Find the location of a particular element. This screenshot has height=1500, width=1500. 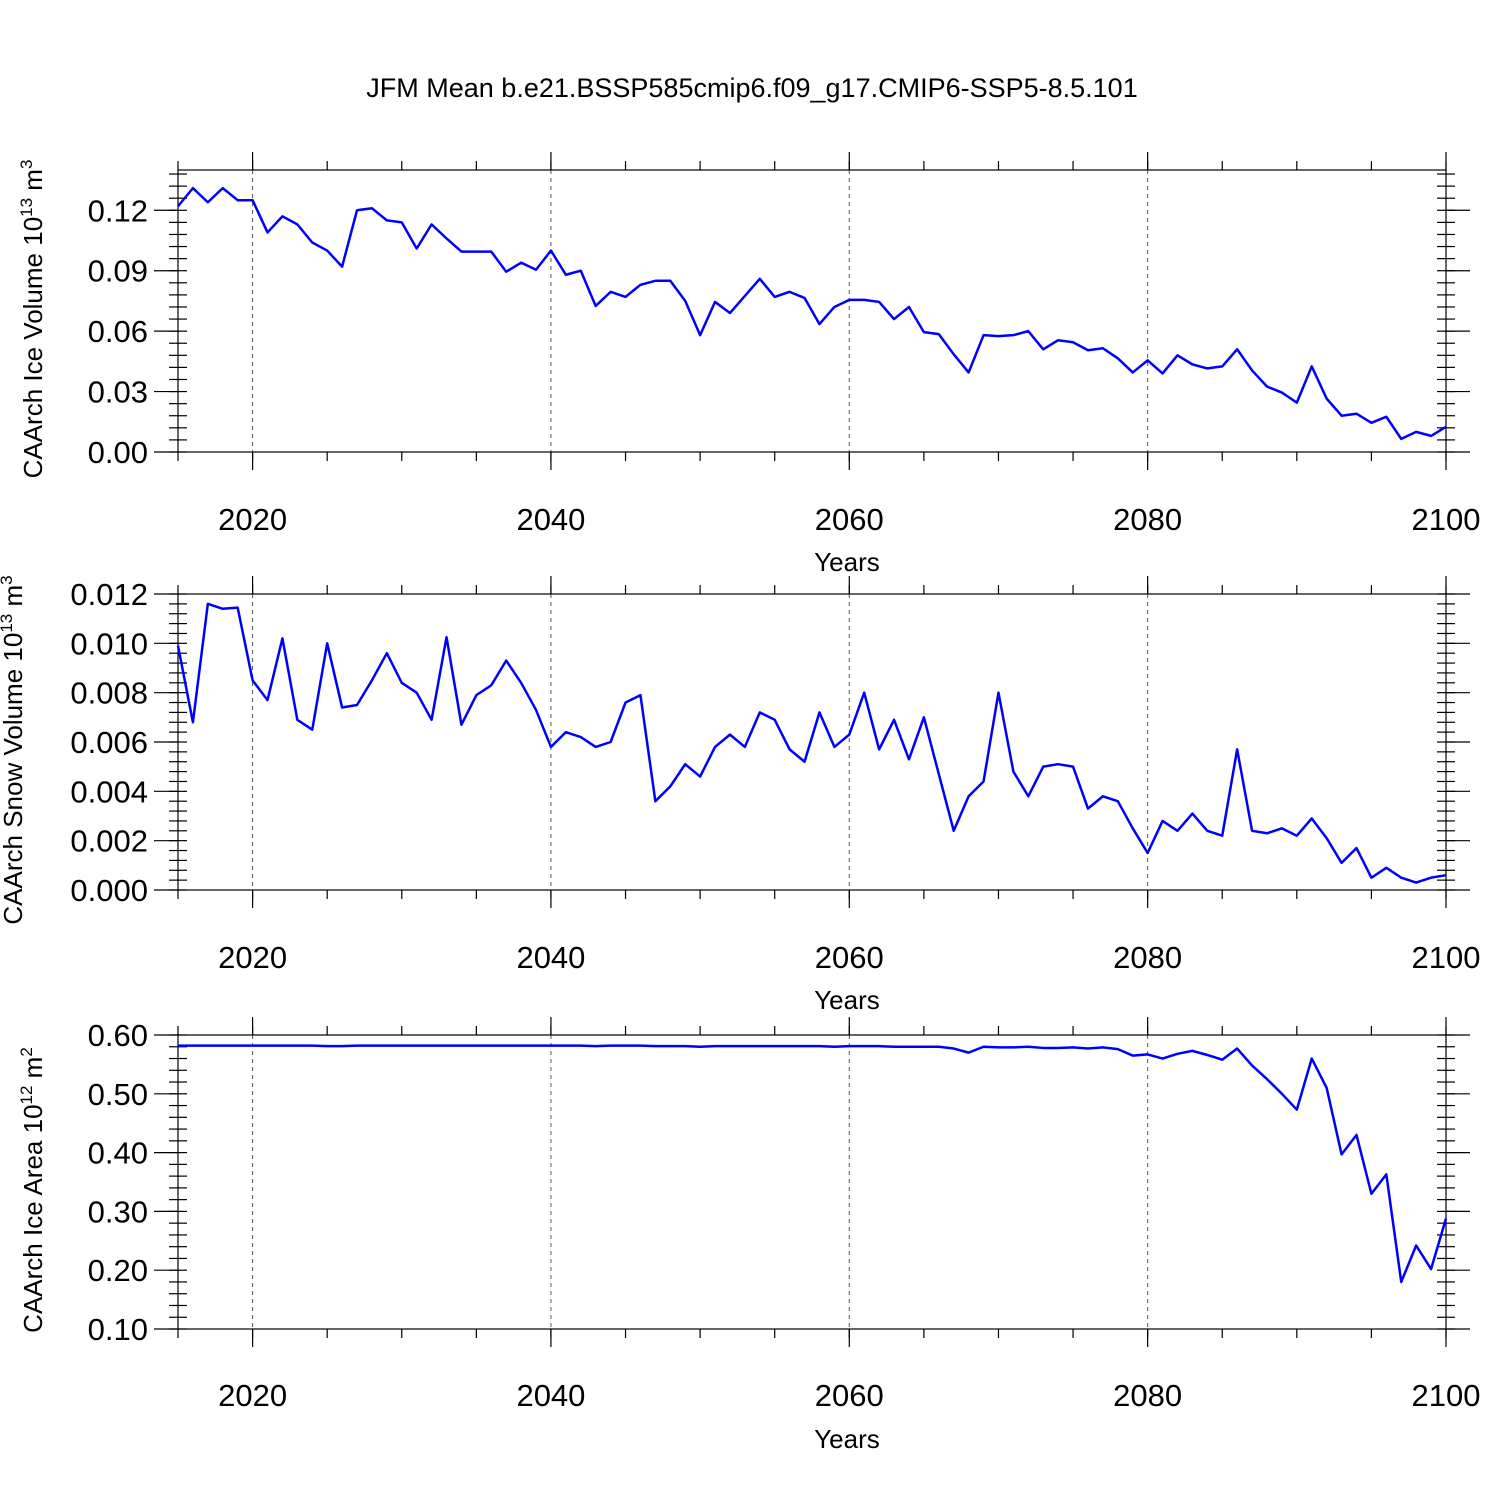

ice-volume-ylabel-unit: m is located at coordinates (33, 183).